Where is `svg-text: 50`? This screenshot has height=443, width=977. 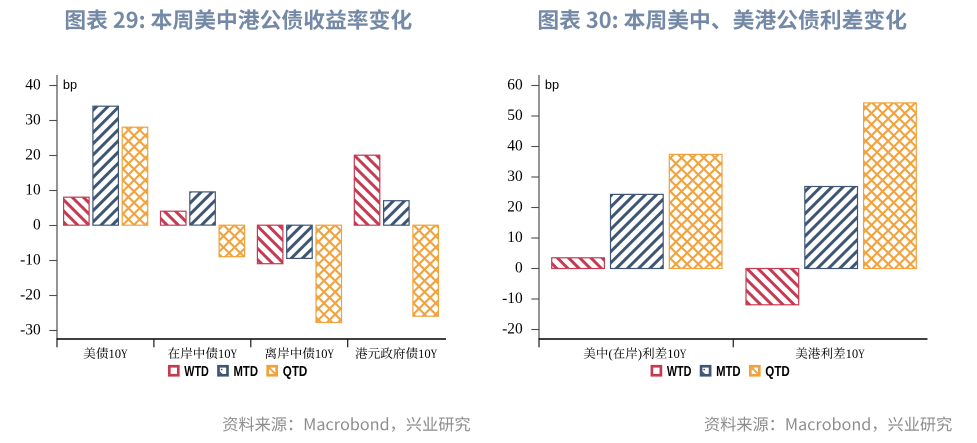 svg-text: 50 is located at coordinates (515, 115).